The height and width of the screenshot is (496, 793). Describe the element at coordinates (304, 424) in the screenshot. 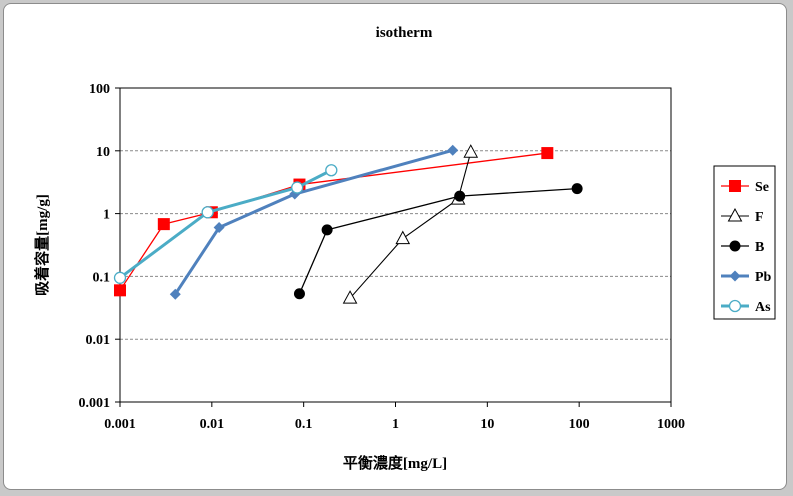

I see `x-tick-label: 0.1` at that location.